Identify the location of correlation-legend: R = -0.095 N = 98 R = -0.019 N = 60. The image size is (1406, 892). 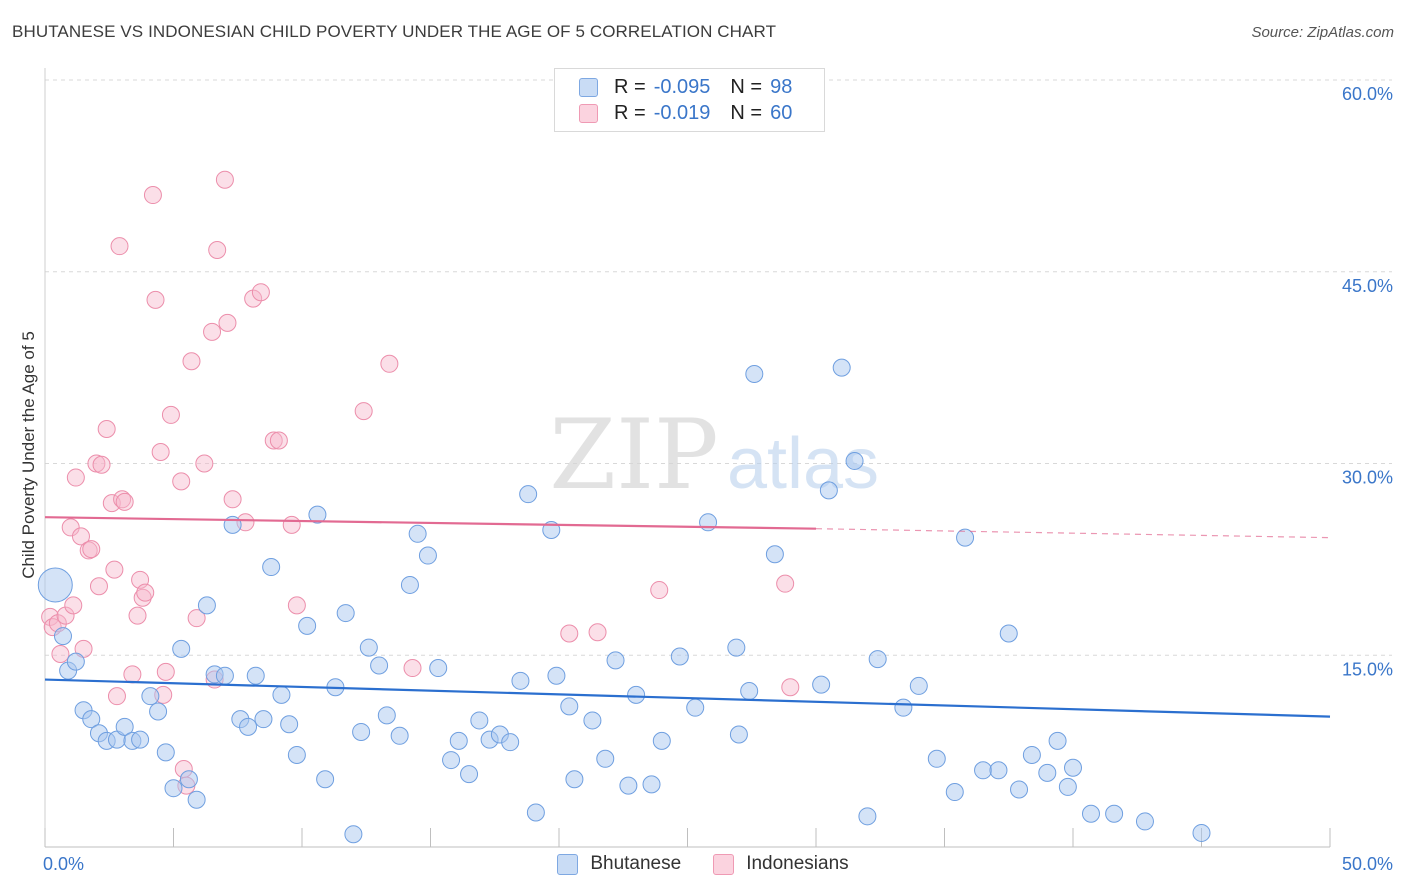
(689, 100).